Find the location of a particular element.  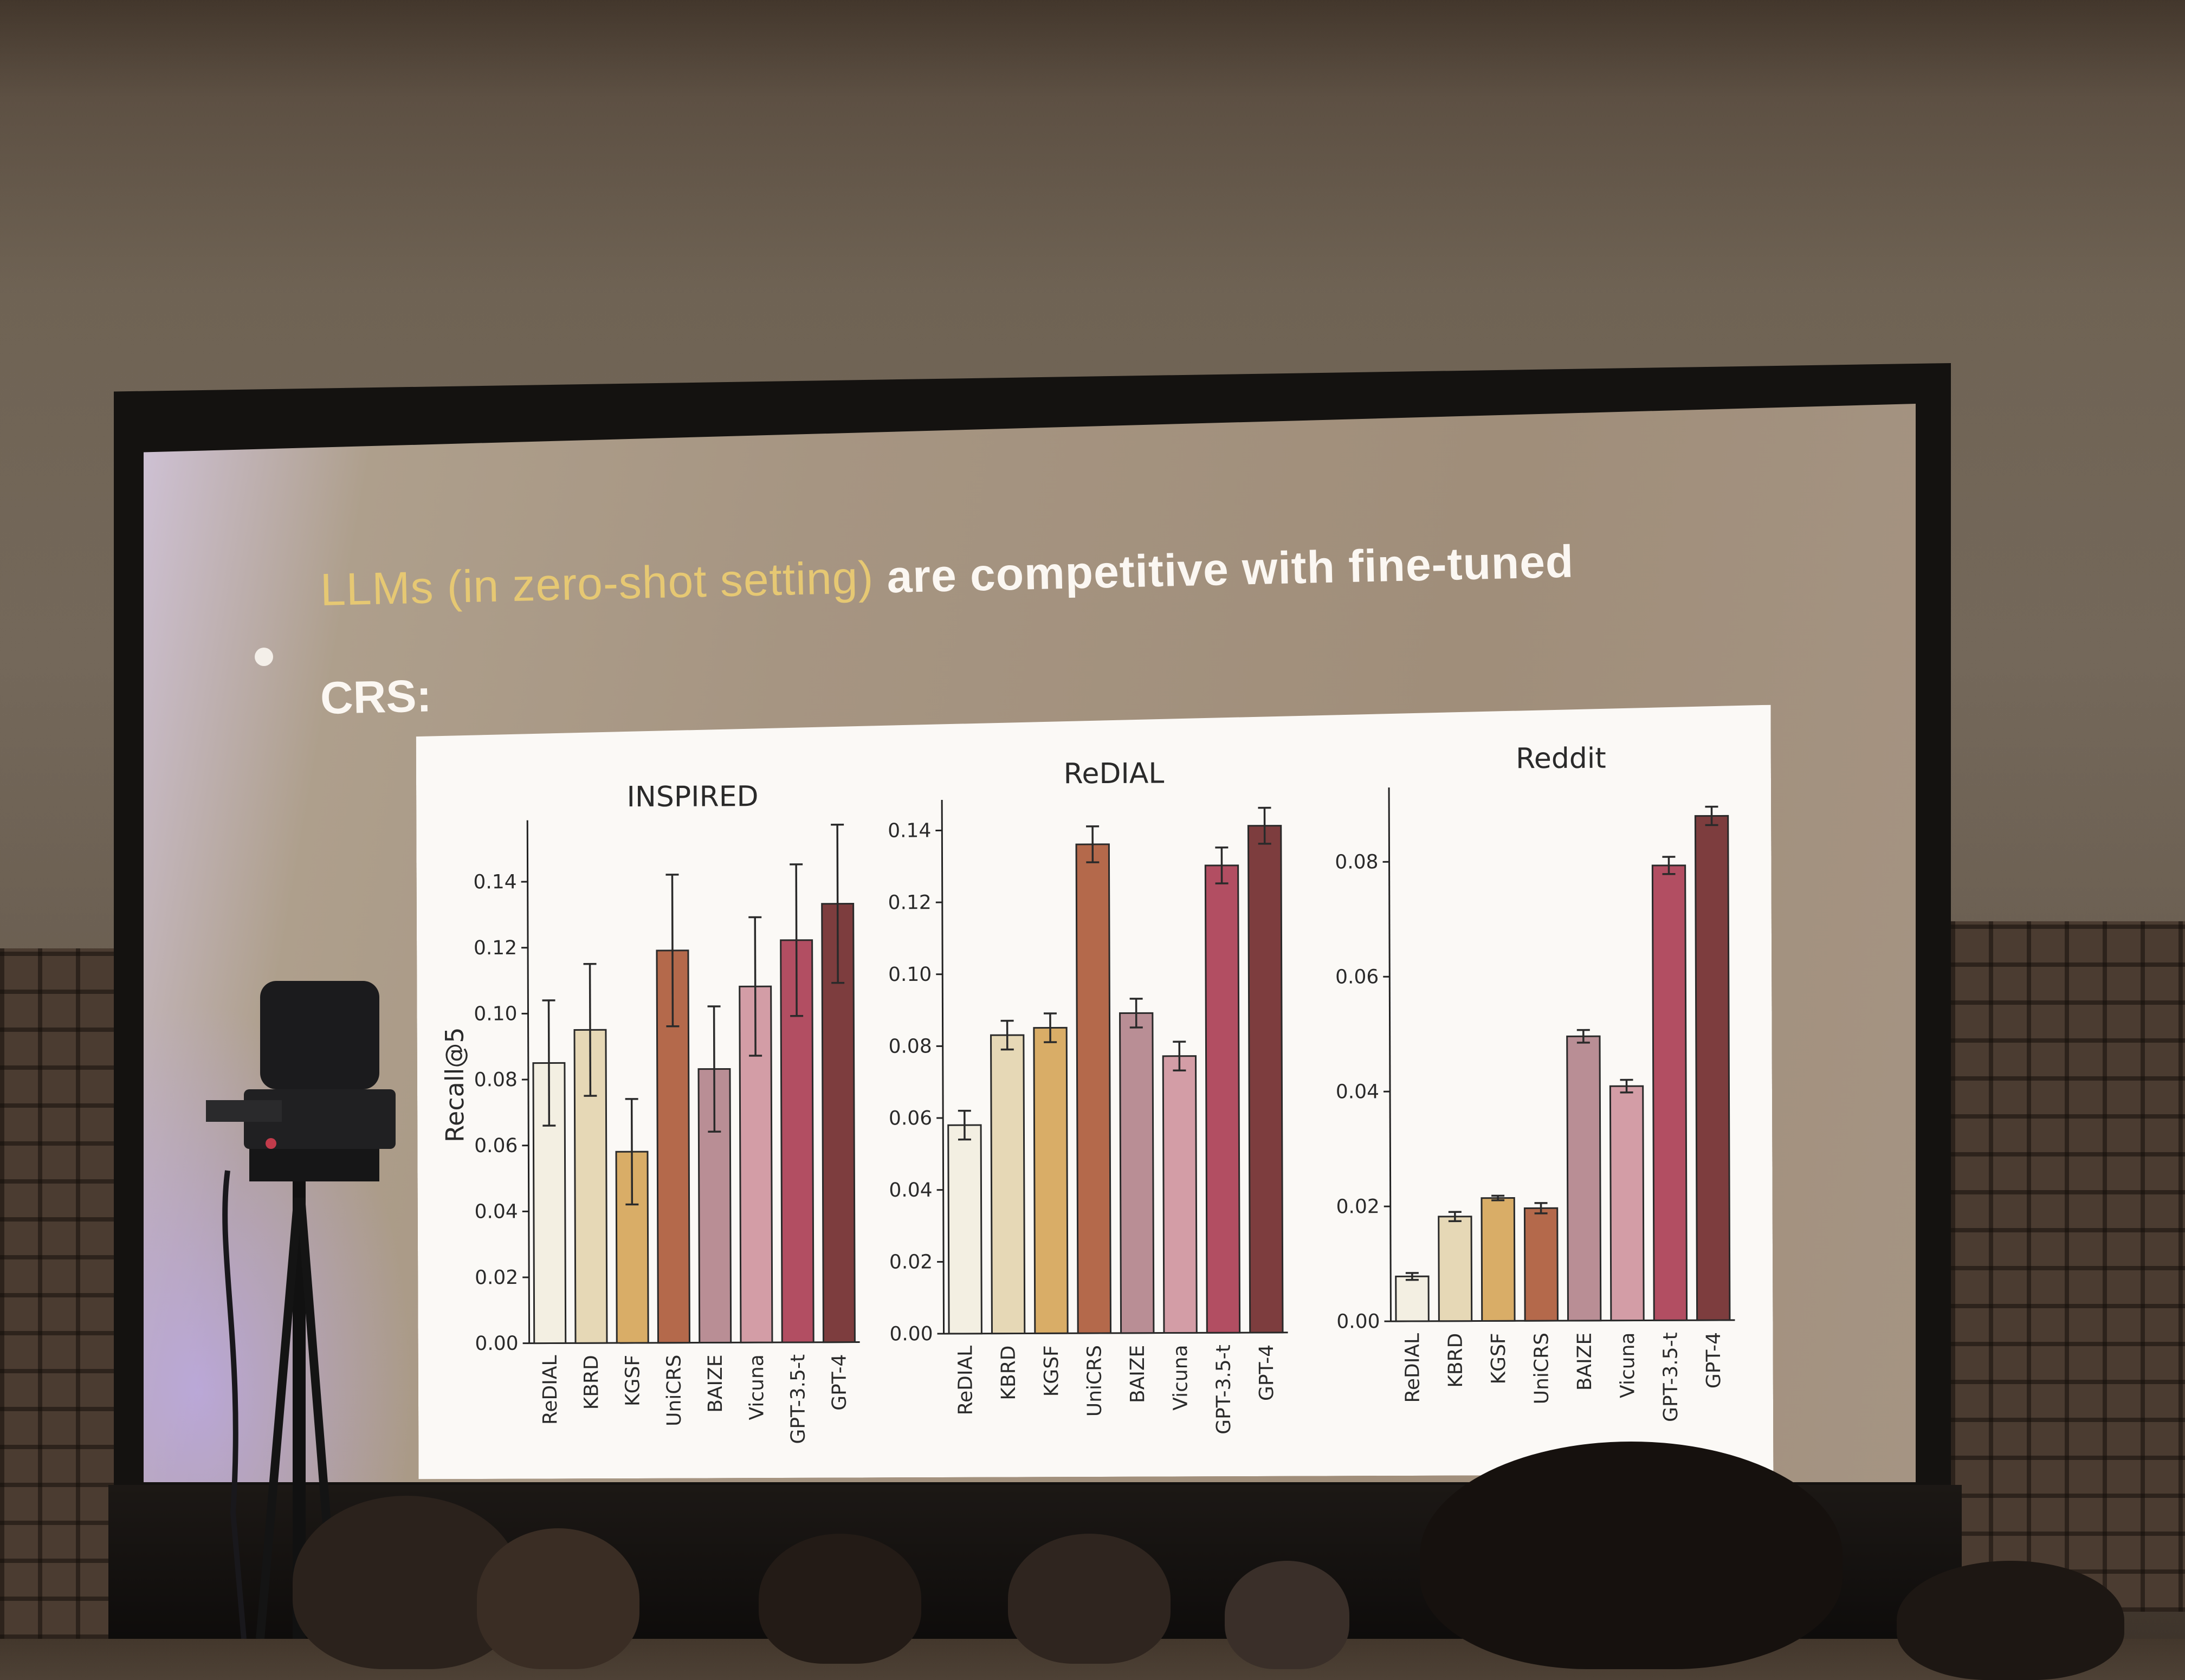

bullet-point is located at coordinates (264, 657).